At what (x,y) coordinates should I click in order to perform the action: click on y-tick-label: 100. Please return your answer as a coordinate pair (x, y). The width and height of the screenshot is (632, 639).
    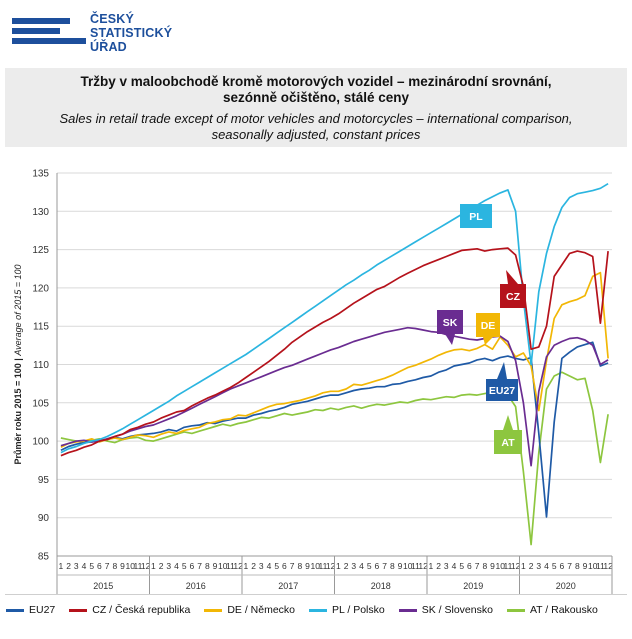
    Looking at the image, I should click on (40, 442).